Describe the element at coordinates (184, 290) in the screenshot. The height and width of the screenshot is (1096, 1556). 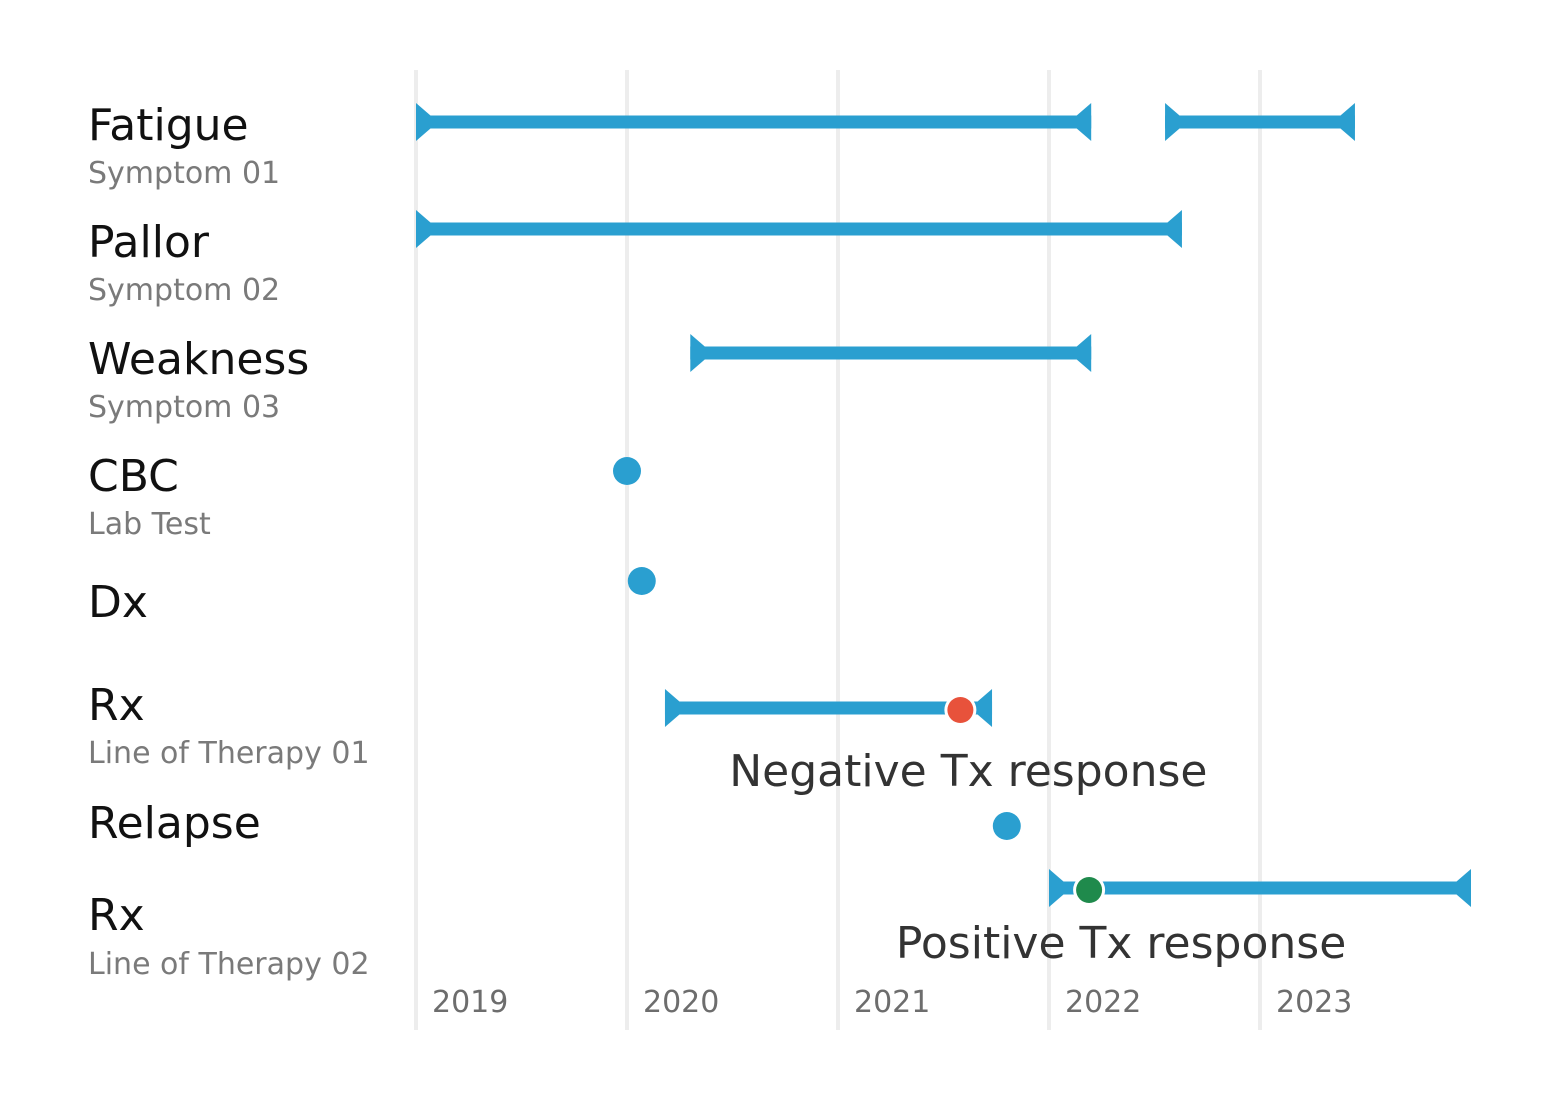
I see `row-subtitle: Symptom 02` at that location.